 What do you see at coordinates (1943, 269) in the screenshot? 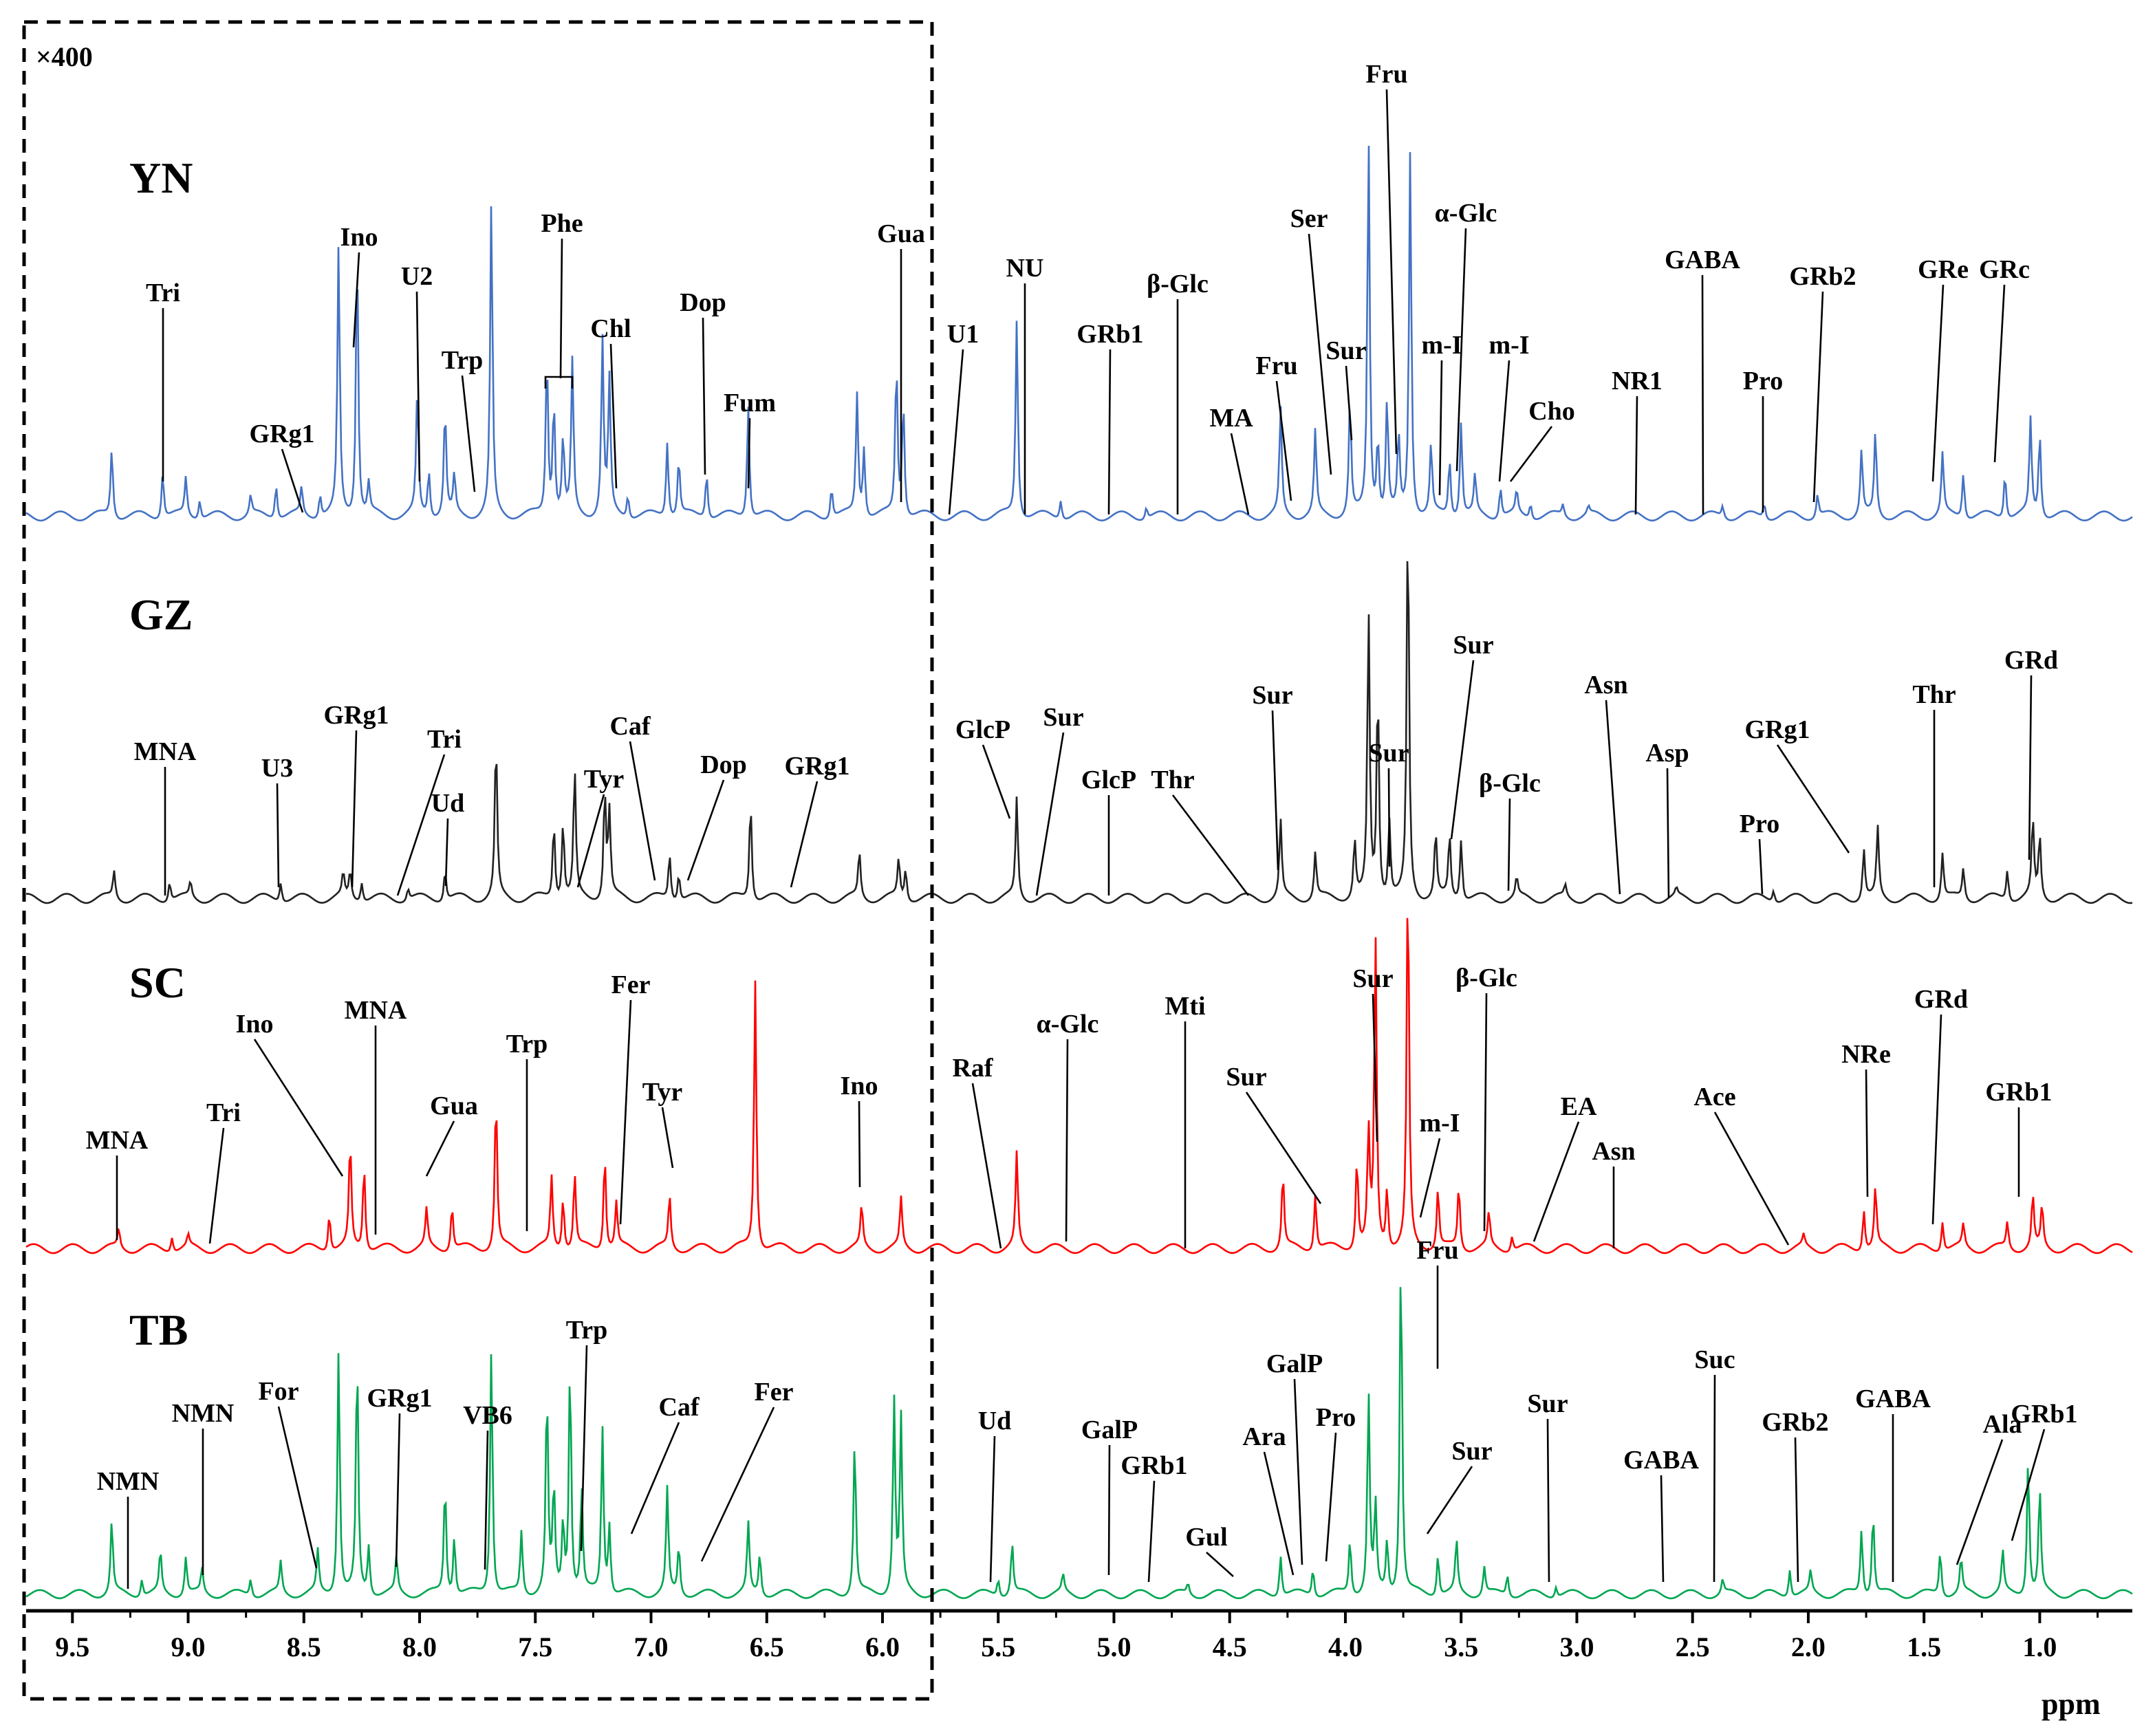
I see `peak-label: GRe` at bounding box center [1943, 269].